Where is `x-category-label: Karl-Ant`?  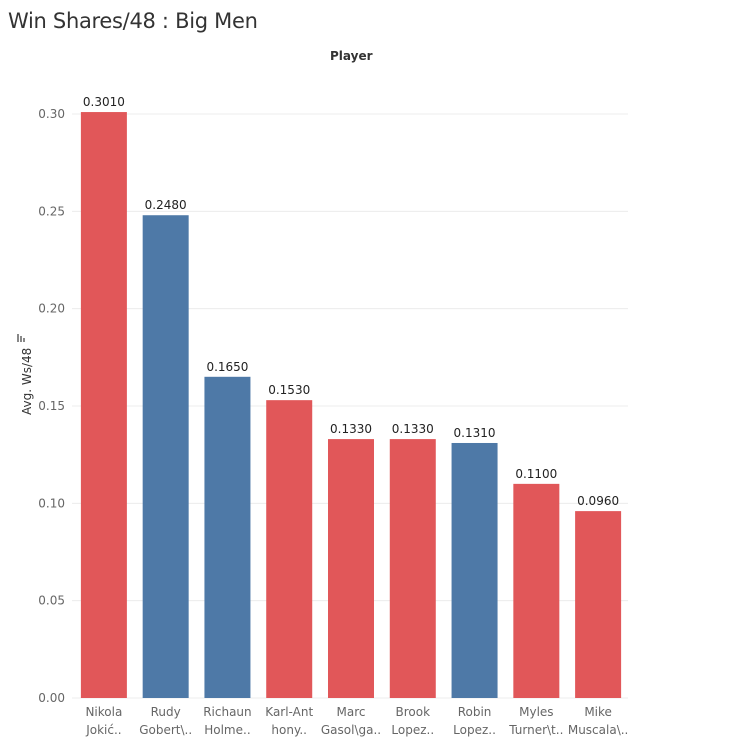
x-category-label: Karl-Ant is located at coordinates (289, 712).